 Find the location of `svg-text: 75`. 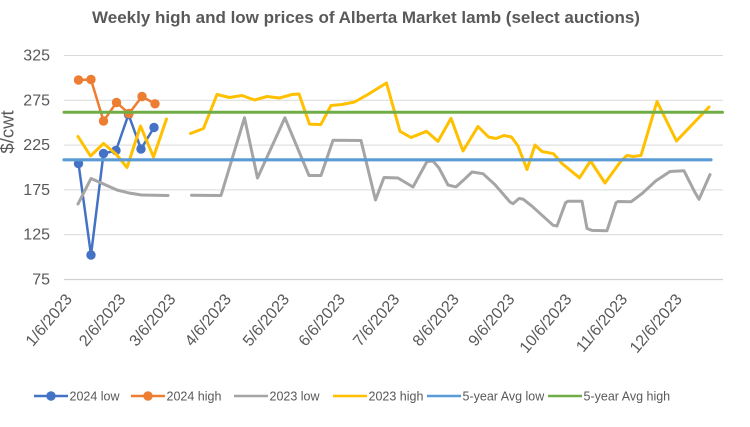

svg-text: 75 is located at coordinates (41, 280).